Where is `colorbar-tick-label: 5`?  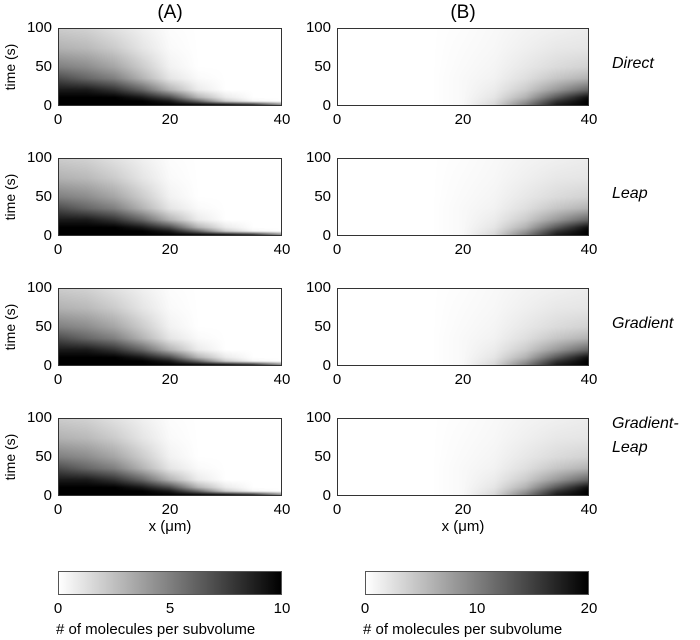
colorbar-tick-label: 5 is located at coordinates (170, 608).